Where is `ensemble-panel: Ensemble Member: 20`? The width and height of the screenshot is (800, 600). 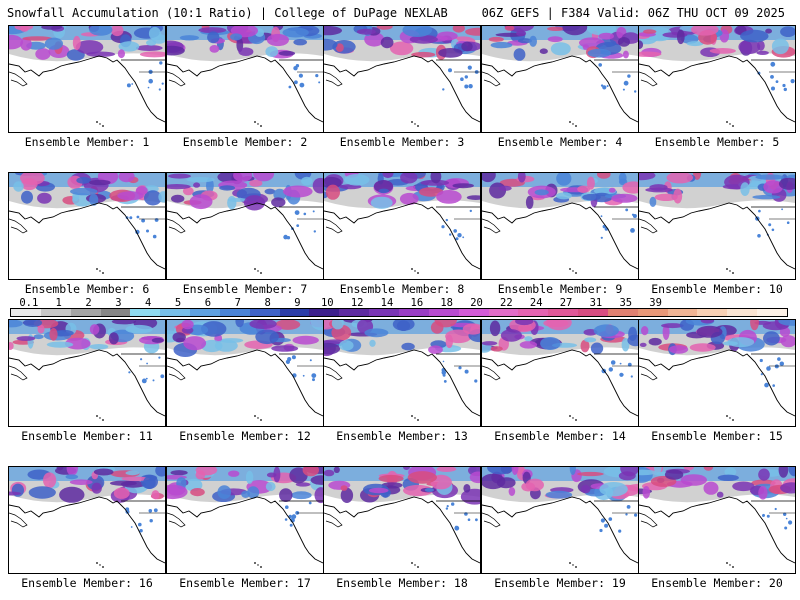
ensemble-panel: Ensemble Member: 20 is located at coordinates (717, 531).